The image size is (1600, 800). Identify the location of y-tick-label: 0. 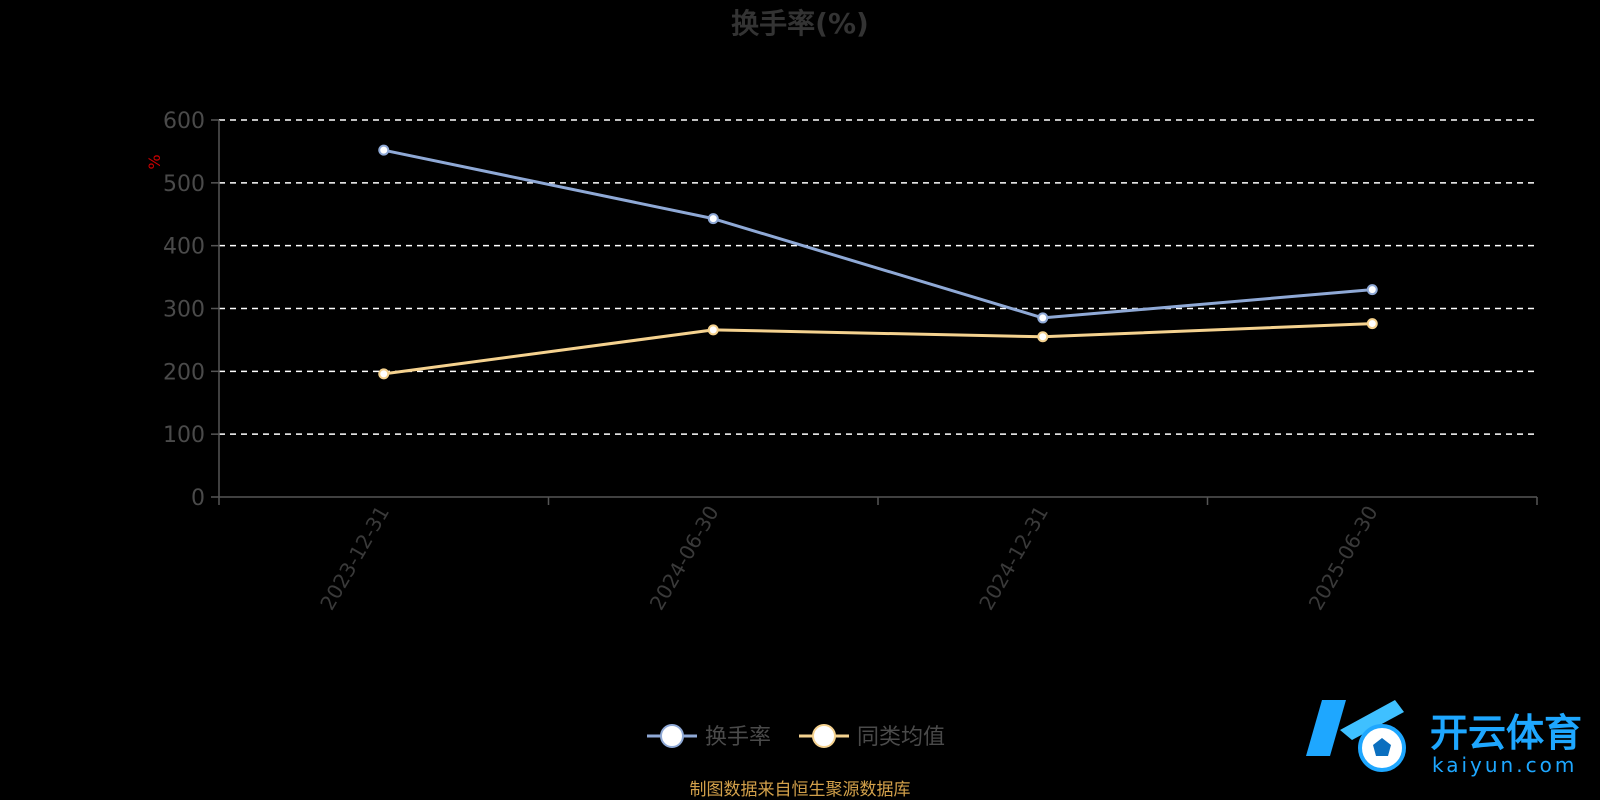
(198, 498).